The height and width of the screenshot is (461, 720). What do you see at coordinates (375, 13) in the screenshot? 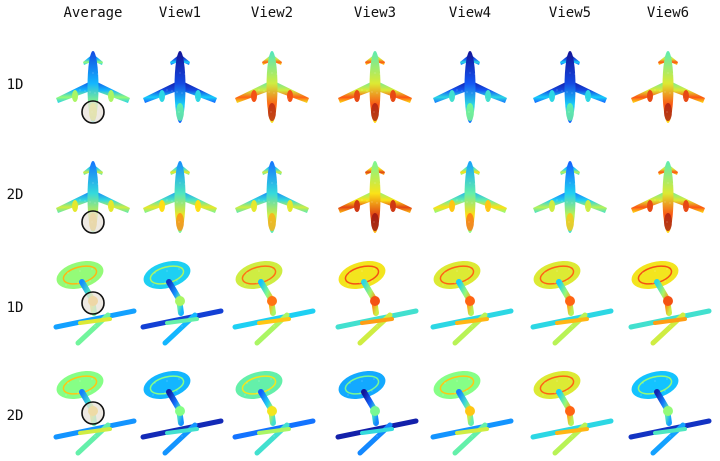
I see `column-header-view3: View3` at bounding box center [375, 13].